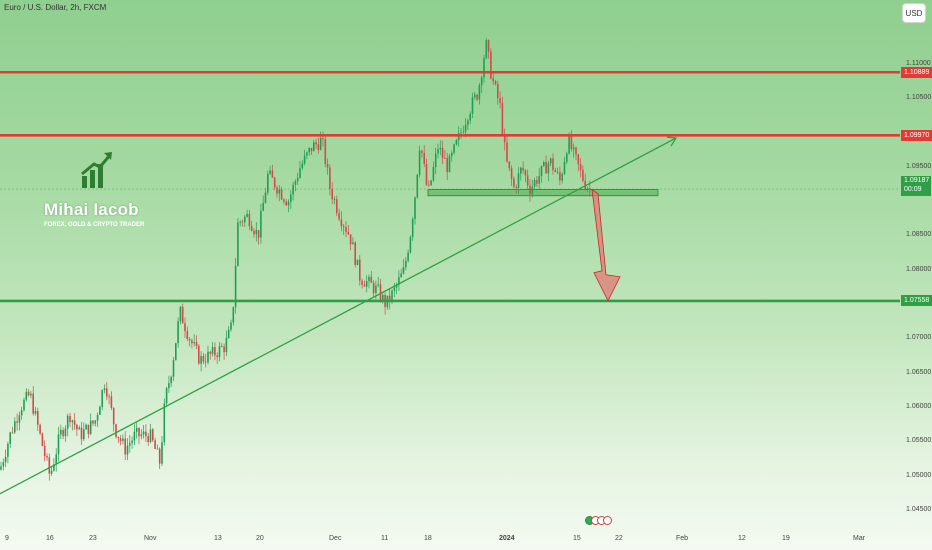 Image resolution: width=932 pixels, height=550 pixels. Describe the element at coordinates (919, 269) in the screenshot. I see `price-tick-label: 1.08000` at that location.